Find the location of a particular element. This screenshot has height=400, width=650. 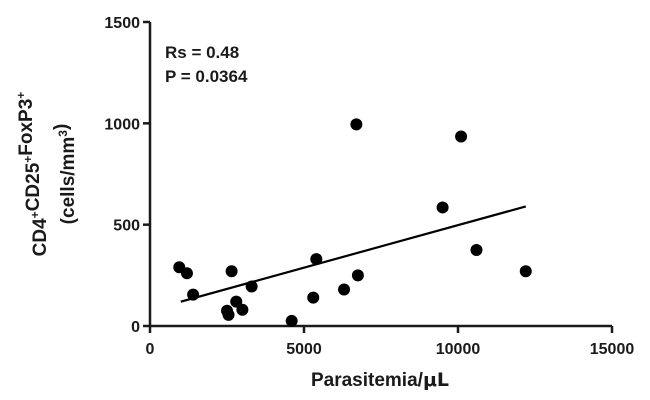

x-axis-title-main: Parasitemia/ is located at coordinates (367, 380).